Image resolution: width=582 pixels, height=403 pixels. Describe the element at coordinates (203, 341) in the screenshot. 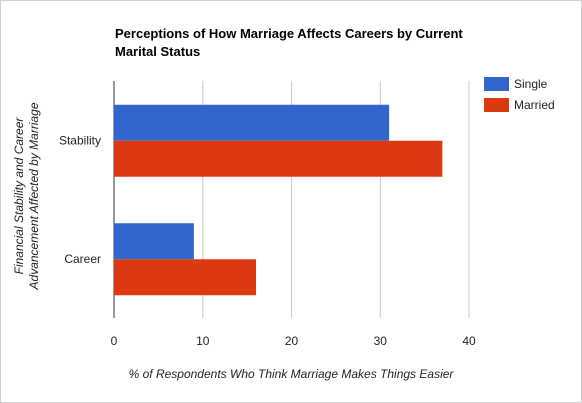

I see `x-tick-label: 10` at that location.